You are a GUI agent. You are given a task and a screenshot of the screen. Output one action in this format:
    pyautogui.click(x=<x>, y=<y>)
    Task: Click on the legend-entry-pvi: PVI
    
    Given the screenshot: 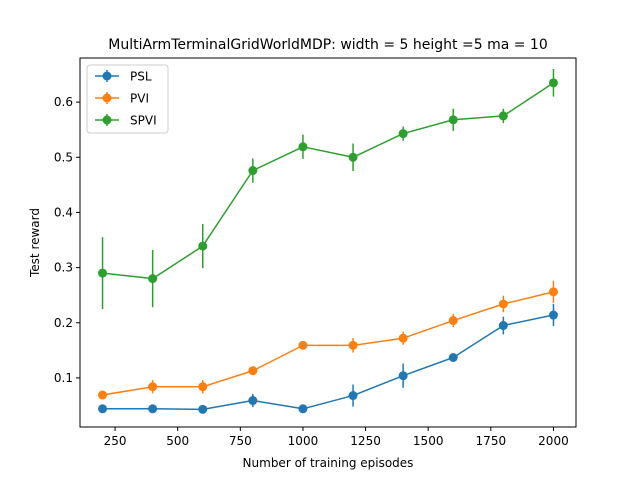 What is the action you would take?
    pyautogui.click(x=122, y=99)
    